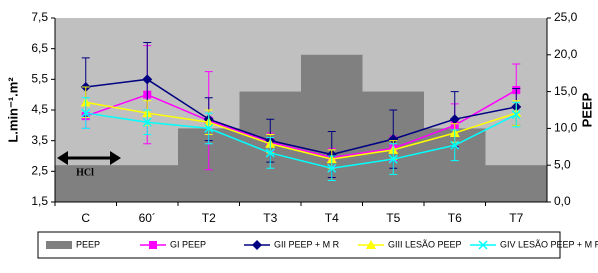 The width and height of the screenshot is (598, 273). Describe the element at coordinates (188, 244) in the screenshot. I see `legend-label: GI PEEP` at that location.